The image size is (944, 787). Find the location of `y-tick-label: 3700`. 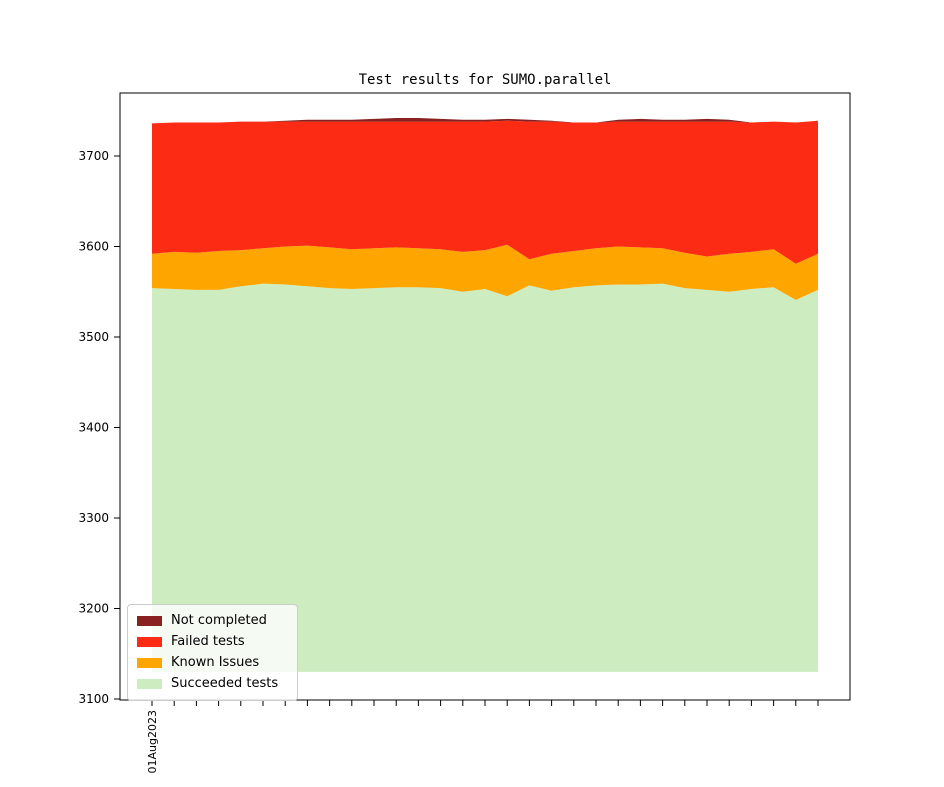

y-tick-label: 3700 is located at coordinates (93, 156).